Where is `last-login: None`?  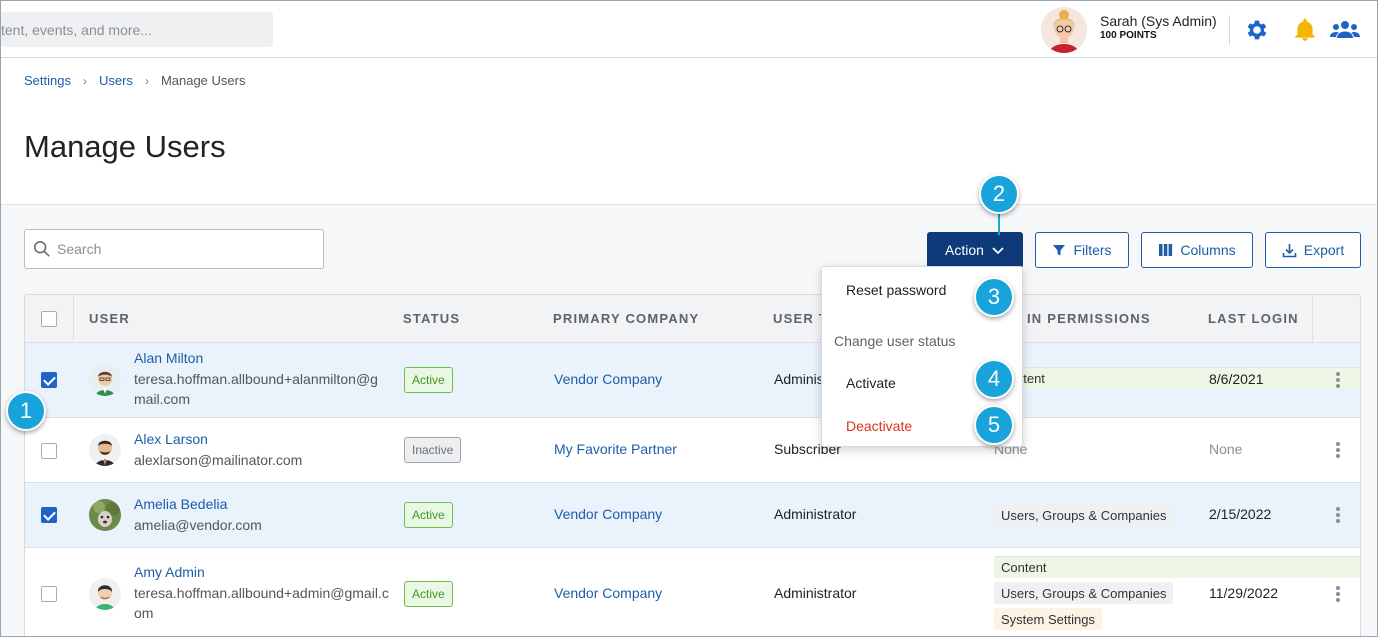
last-login: None is located at coordinates (1226, 449).